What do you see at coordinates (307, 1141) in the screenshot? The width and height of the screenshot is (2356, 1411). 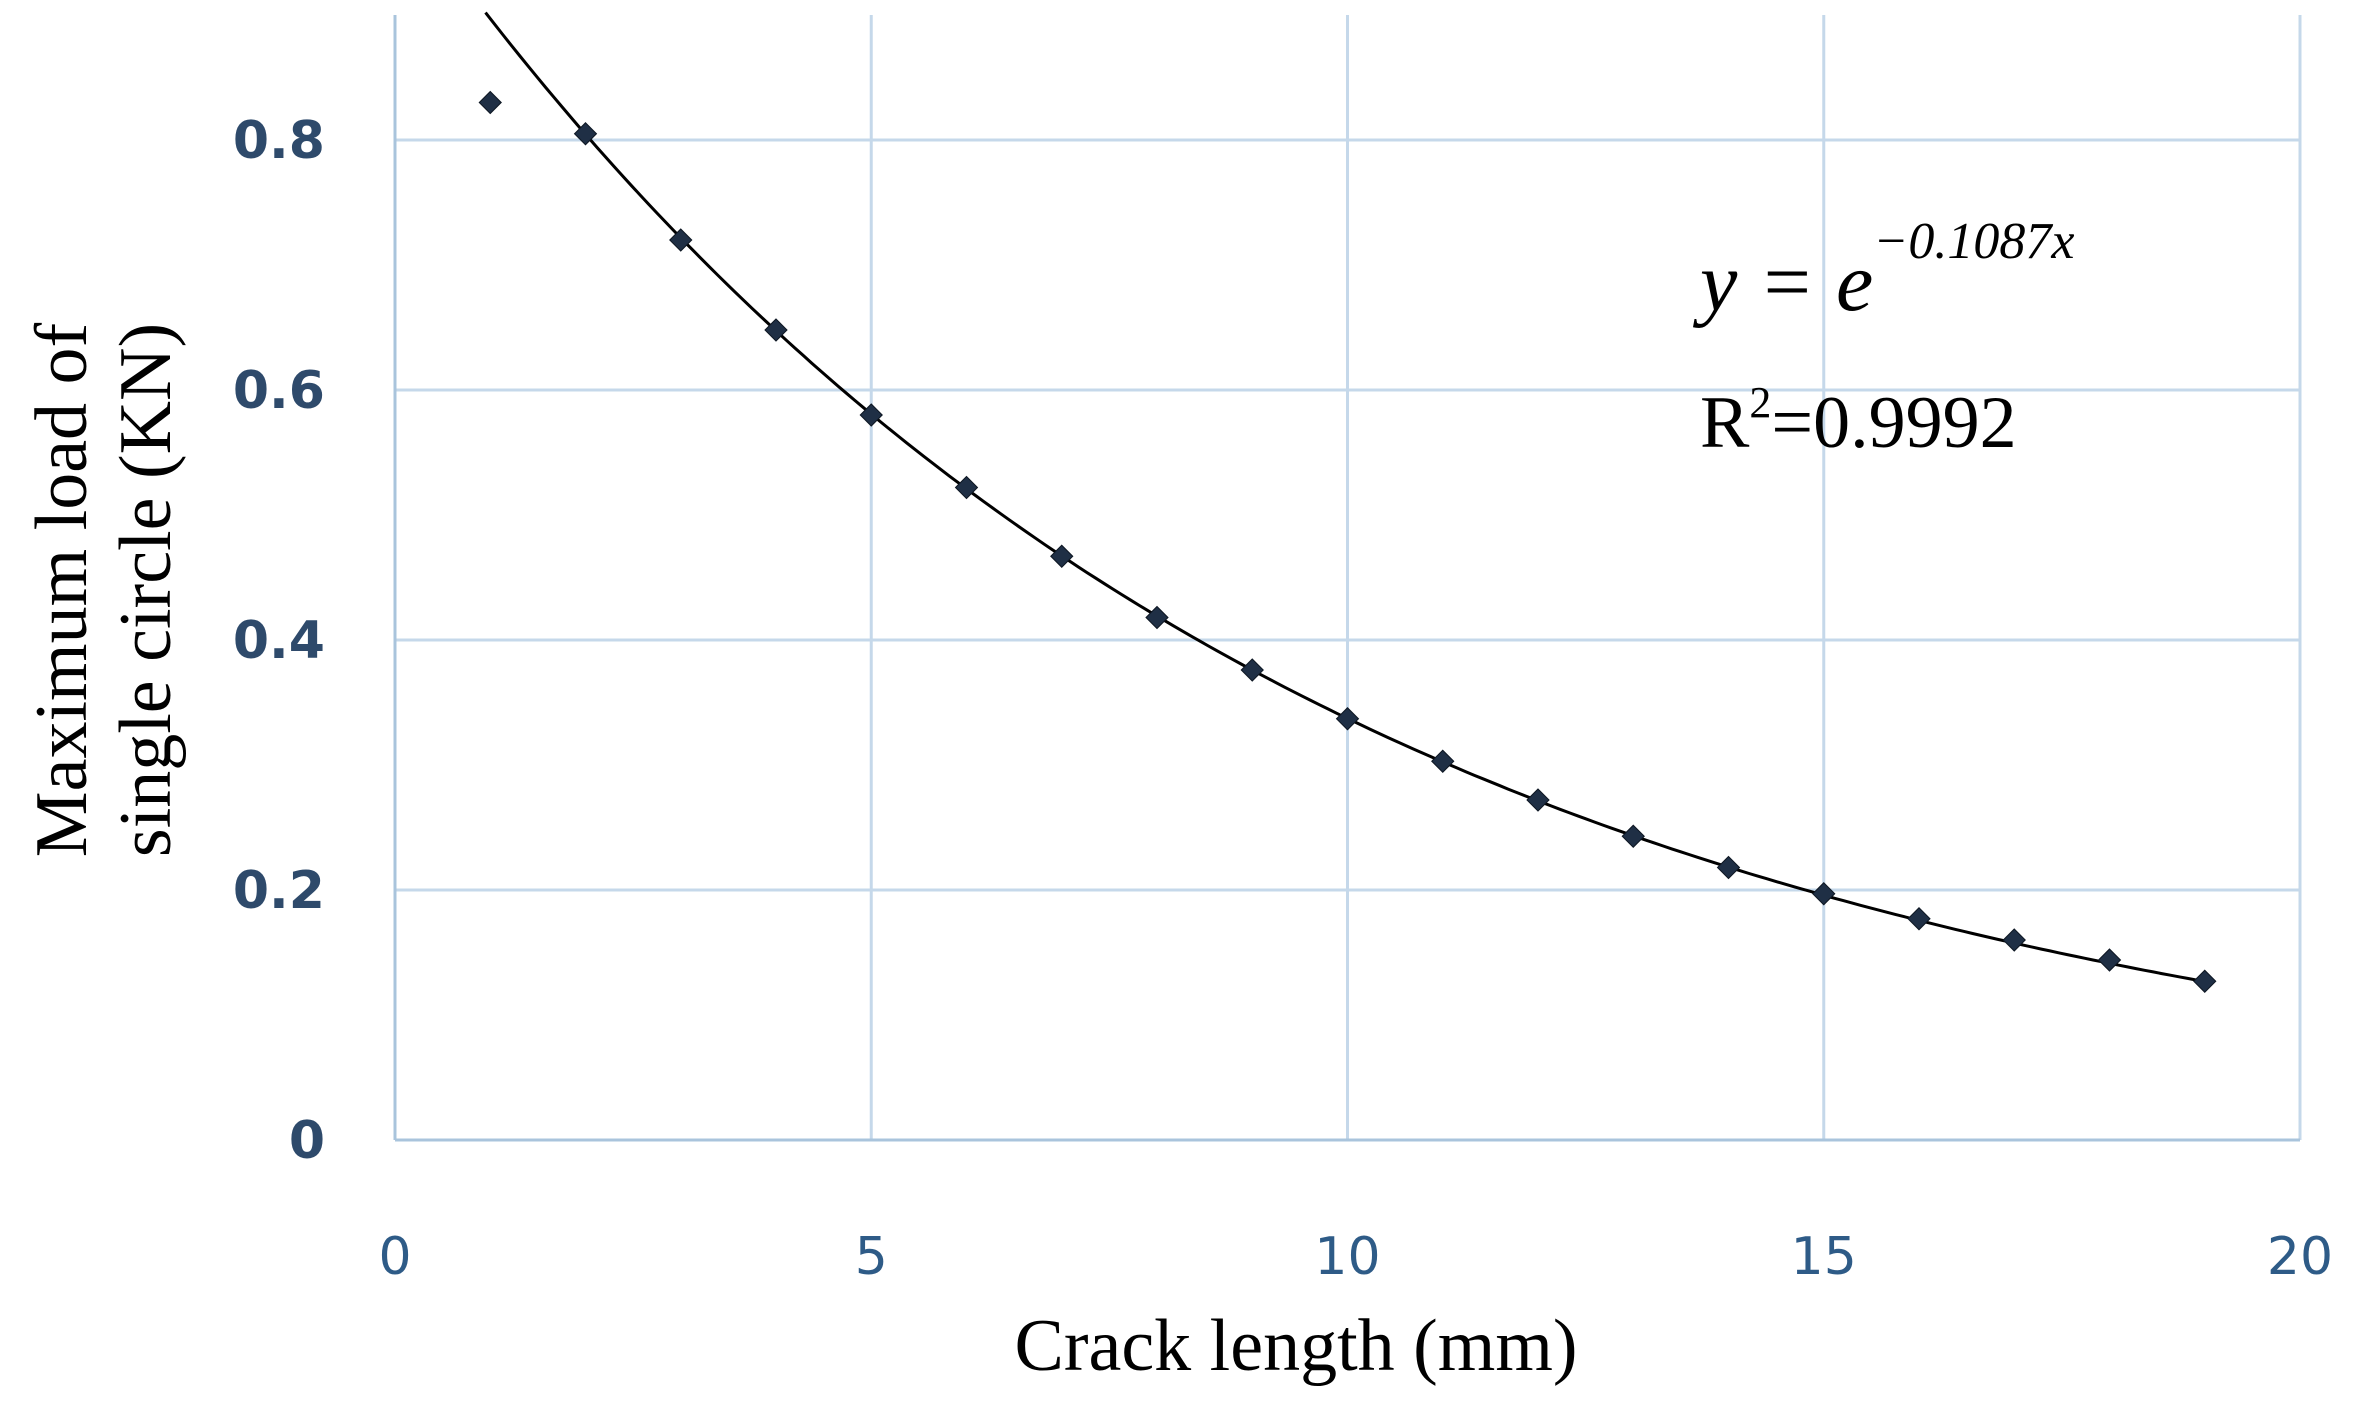 I see `y-tick-label: 0` at bounding box center [307, 1141].